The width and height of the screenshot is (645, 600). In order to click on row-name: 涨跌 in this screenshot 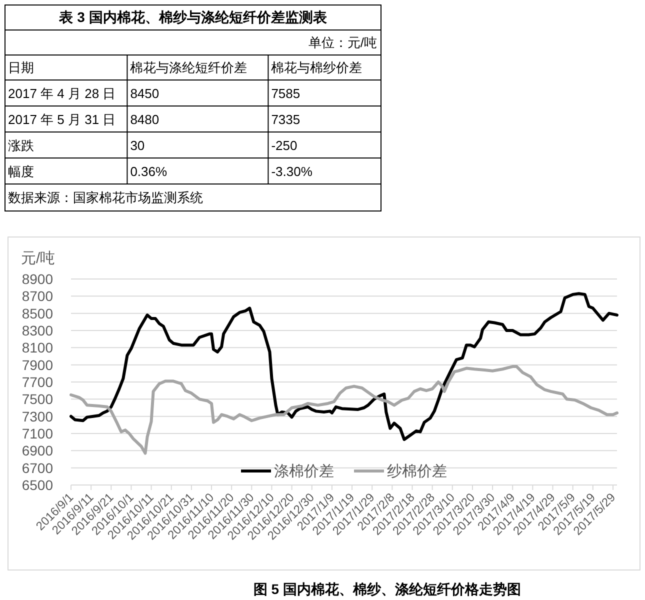, I will do `click(21, 145)`.